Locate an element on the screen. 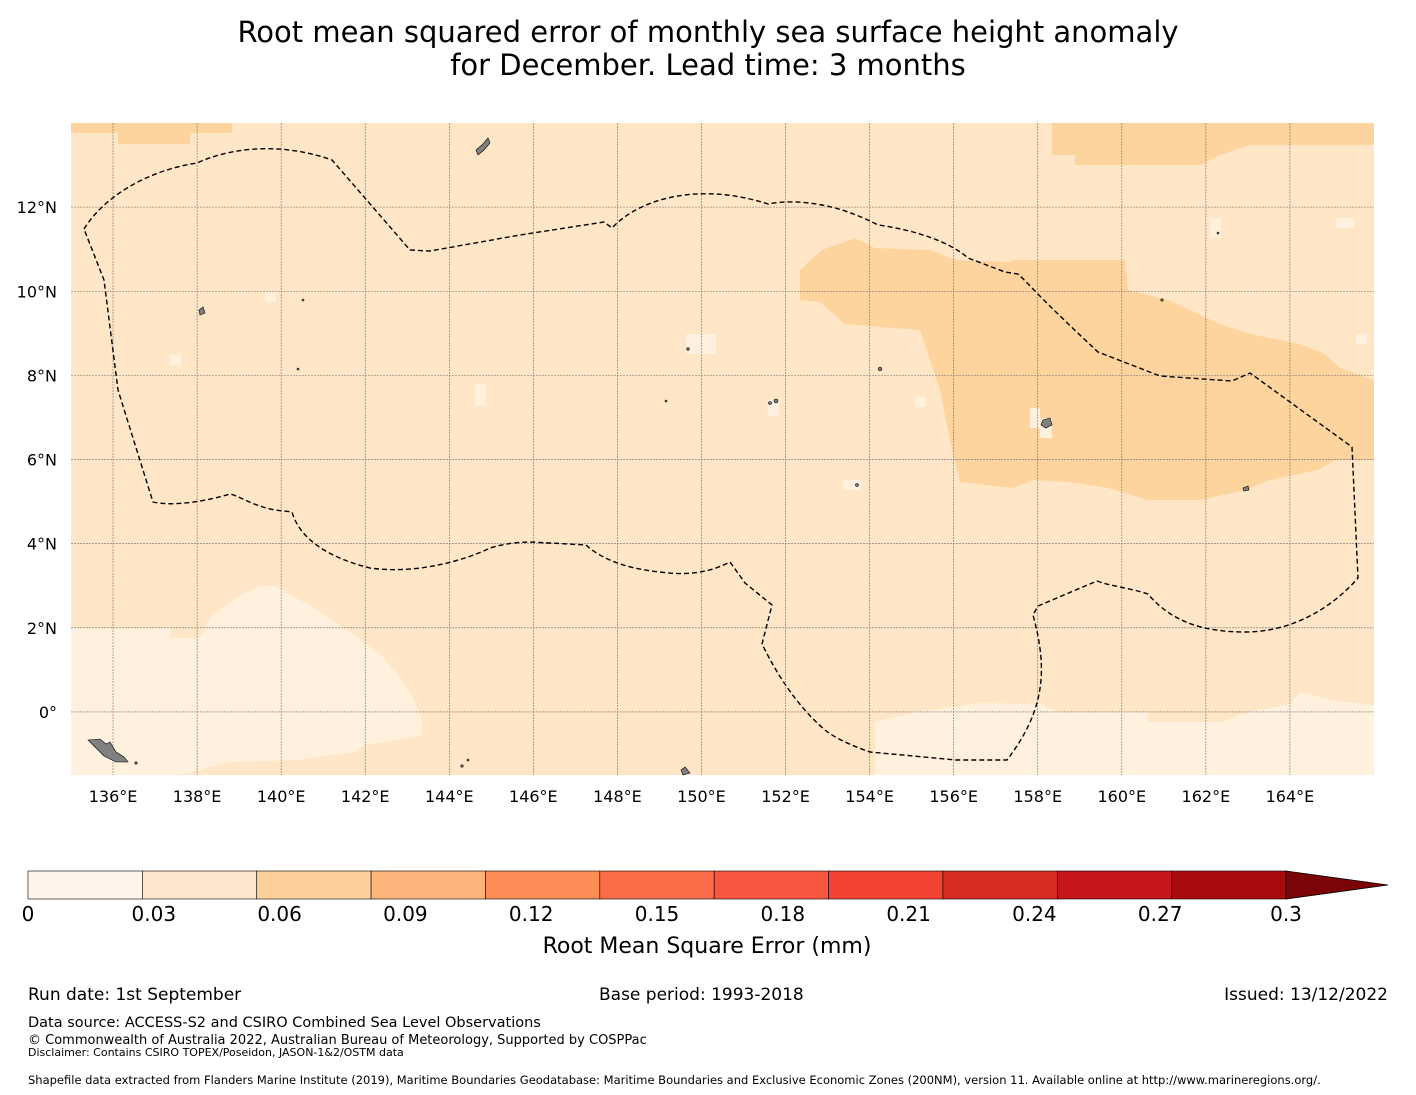  colorbar-swatches is located at coordinates (657, 885).